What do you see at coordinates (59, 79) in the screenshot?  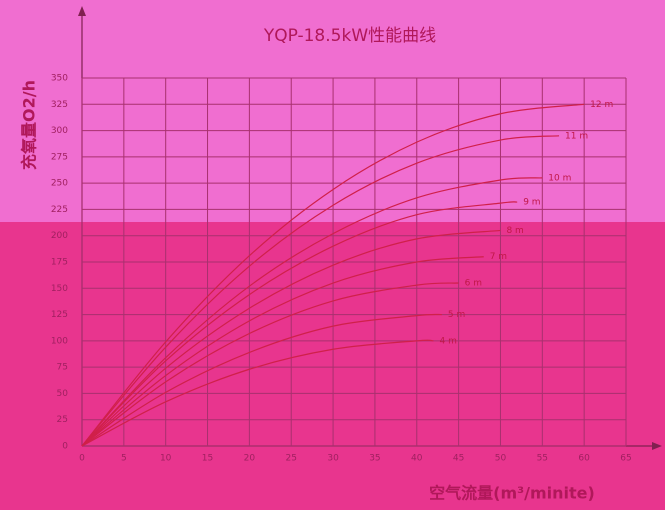 I see `y-tick-label: 350` at bounding box center [59, 79].